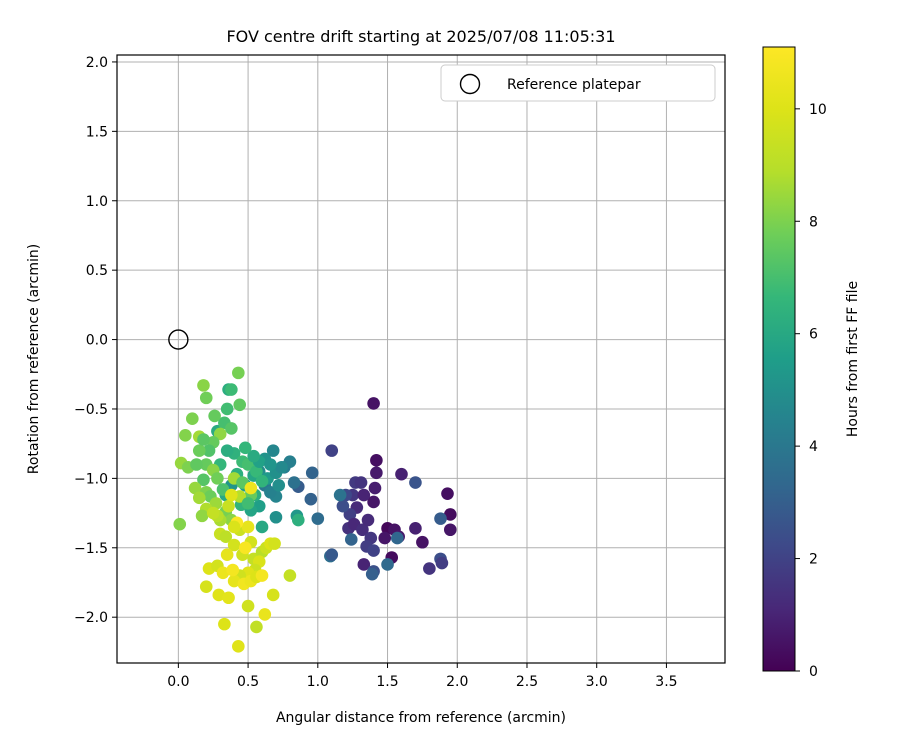 The image size is (900, 754). What do you see at coordinates (91, 549) in the screenshot?
I see `y-tick-label: −1.5` at bounding box center [91, 549].